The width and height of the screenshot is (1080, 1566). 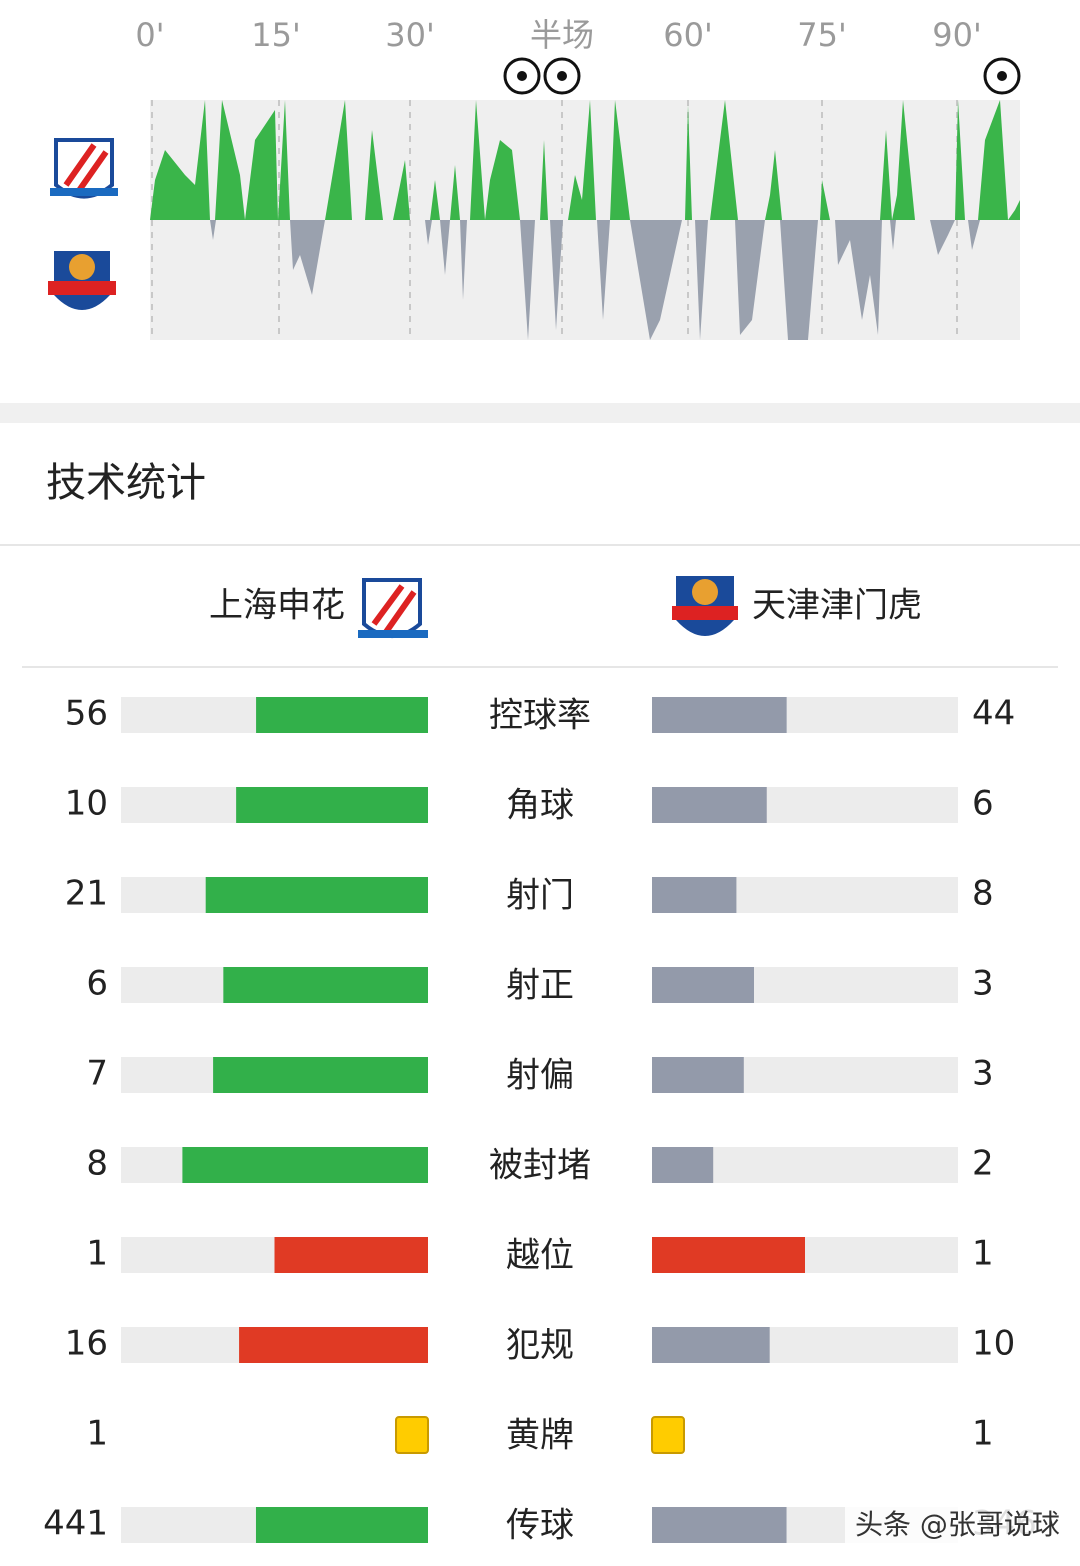 What do you see at coordinates (540, 806) in the screenshot?
I see `stat-label: 角球` at bounding box center [540, 806].